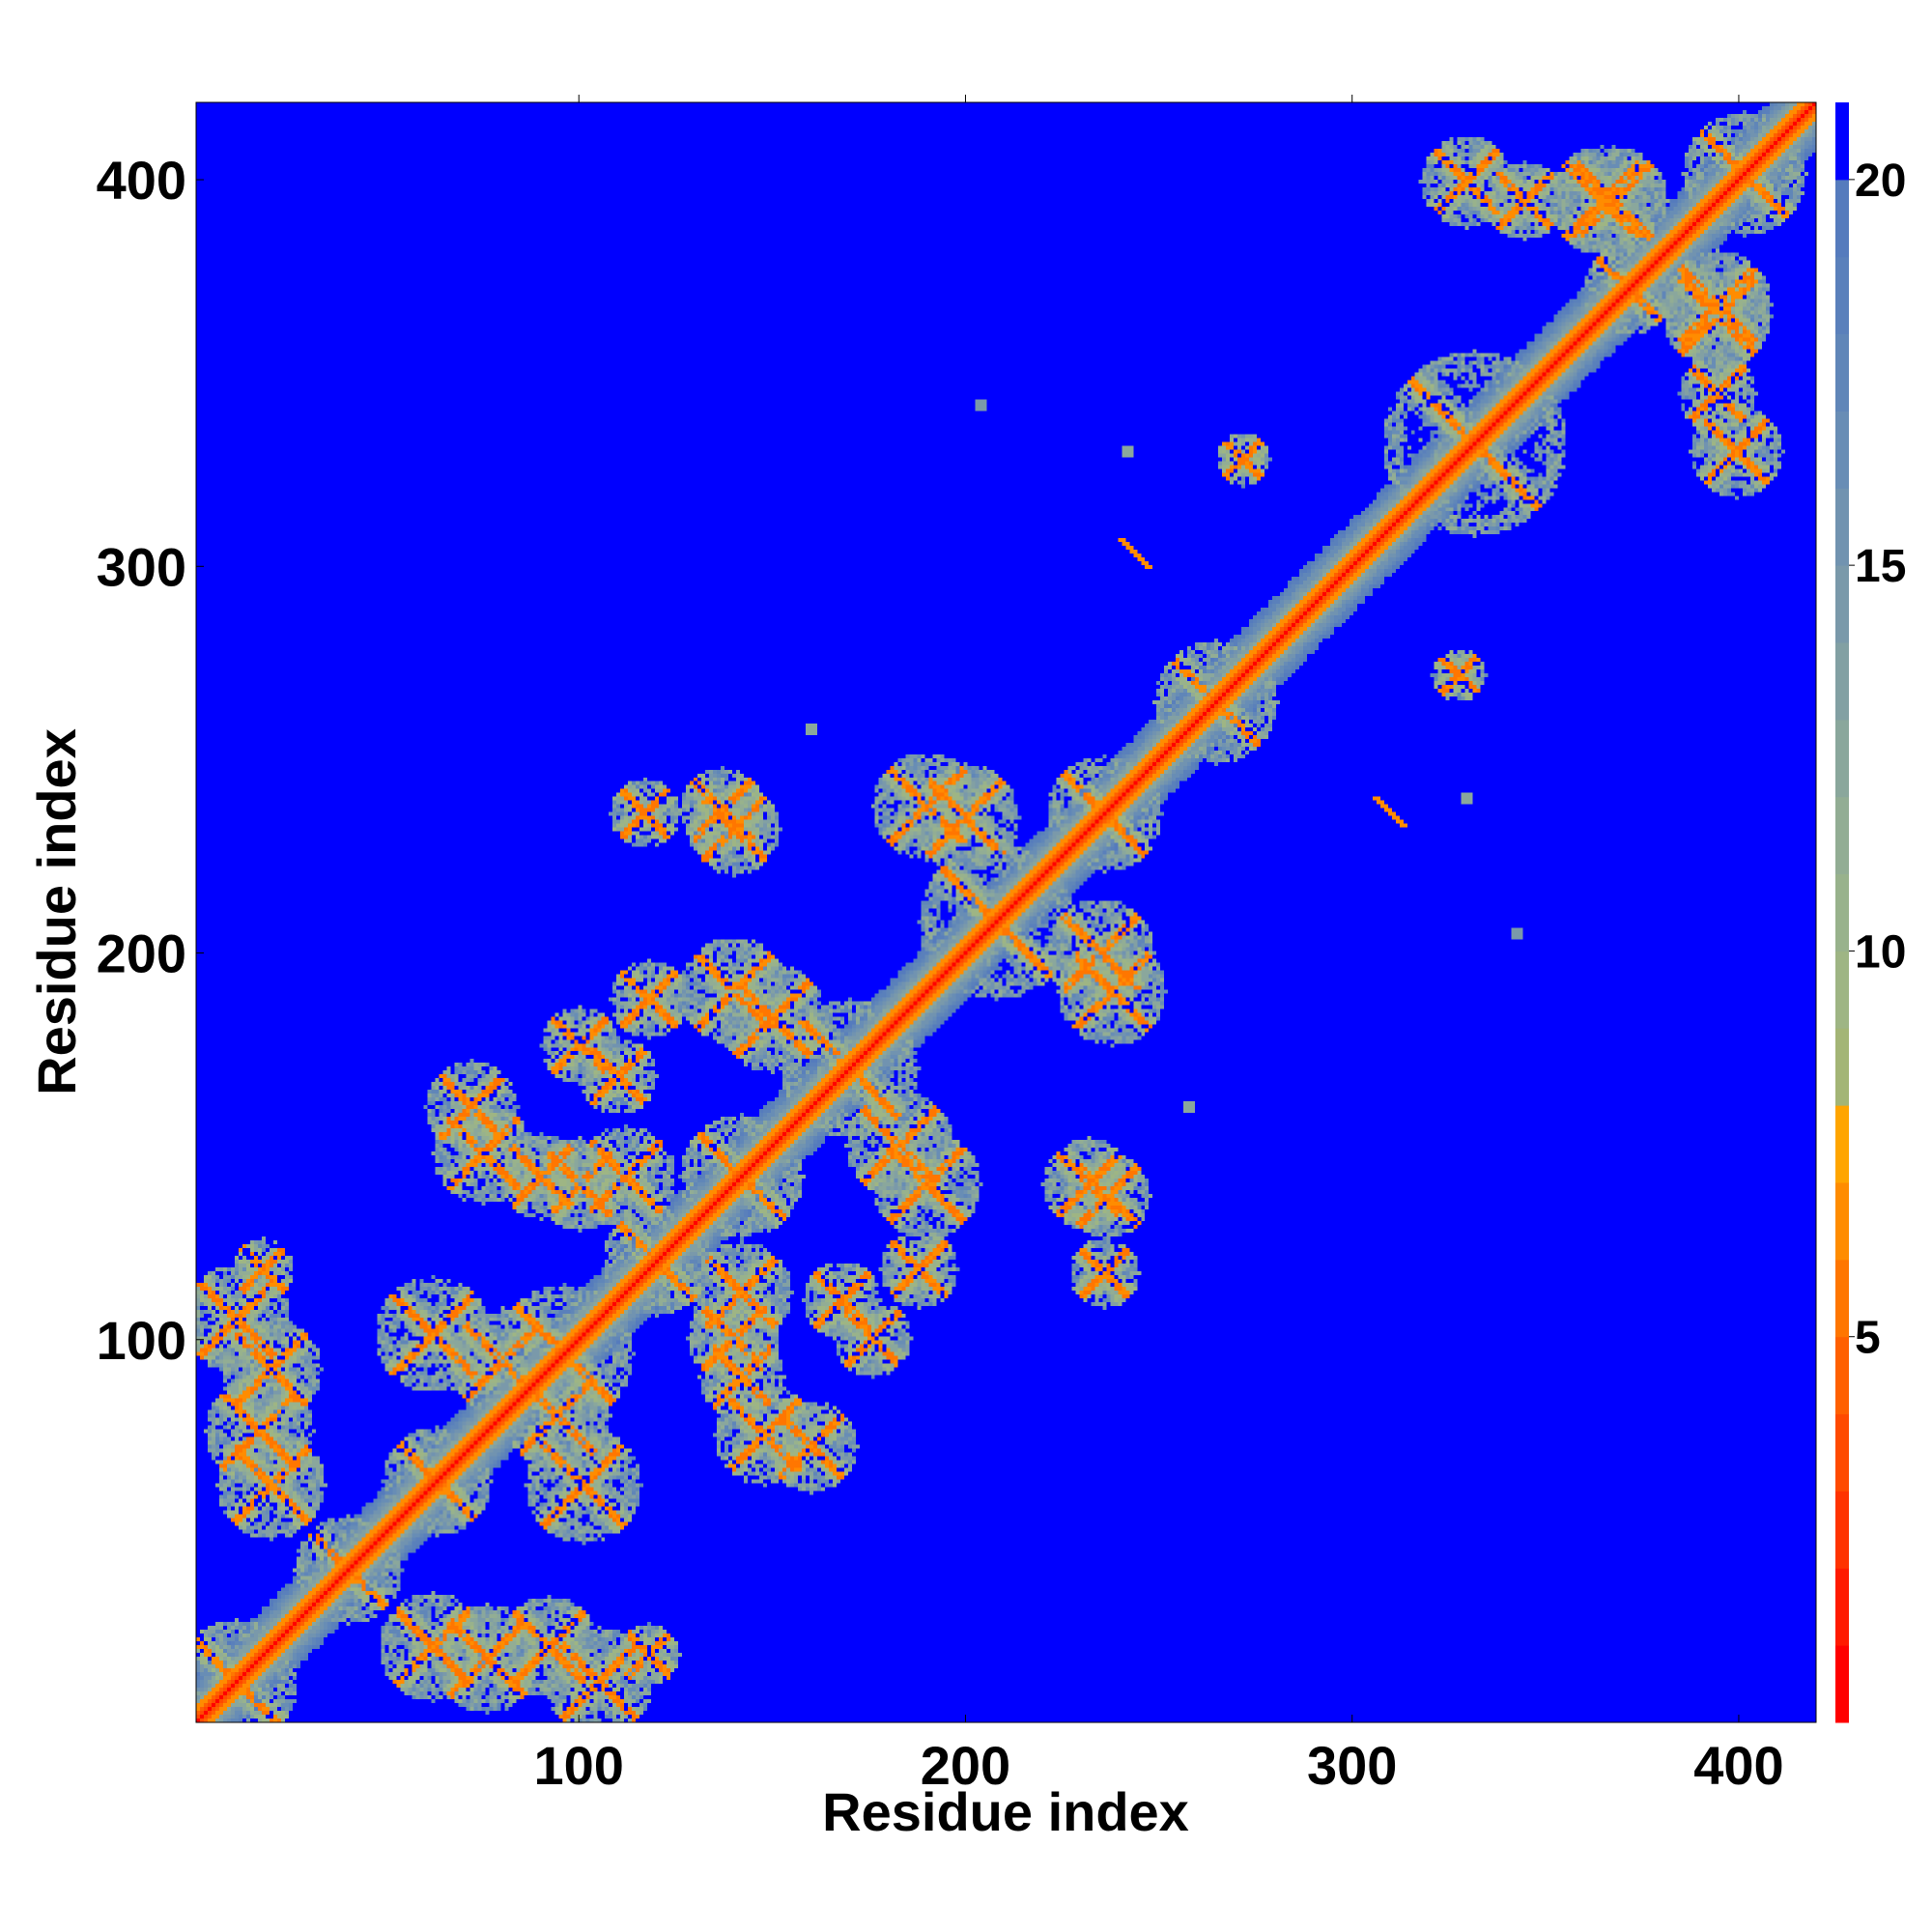  I want to click on colorbar-bands, so click(1842, 912).